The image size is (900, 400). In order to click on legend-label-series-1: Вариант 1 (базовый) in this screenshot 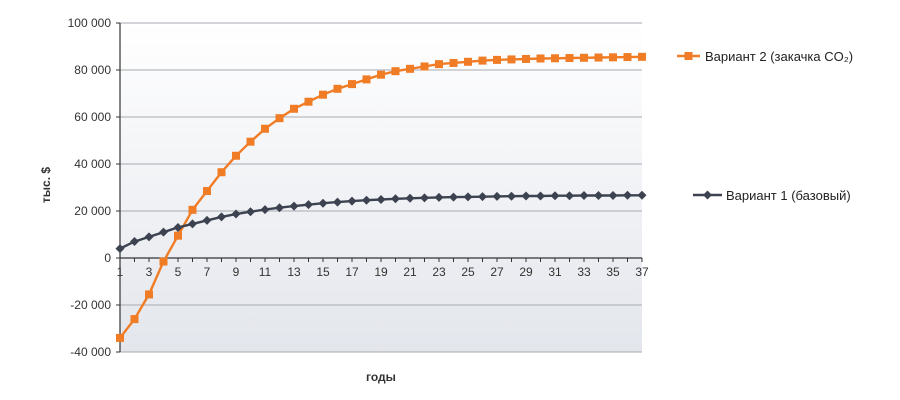, I will do `click(788, 195)`.